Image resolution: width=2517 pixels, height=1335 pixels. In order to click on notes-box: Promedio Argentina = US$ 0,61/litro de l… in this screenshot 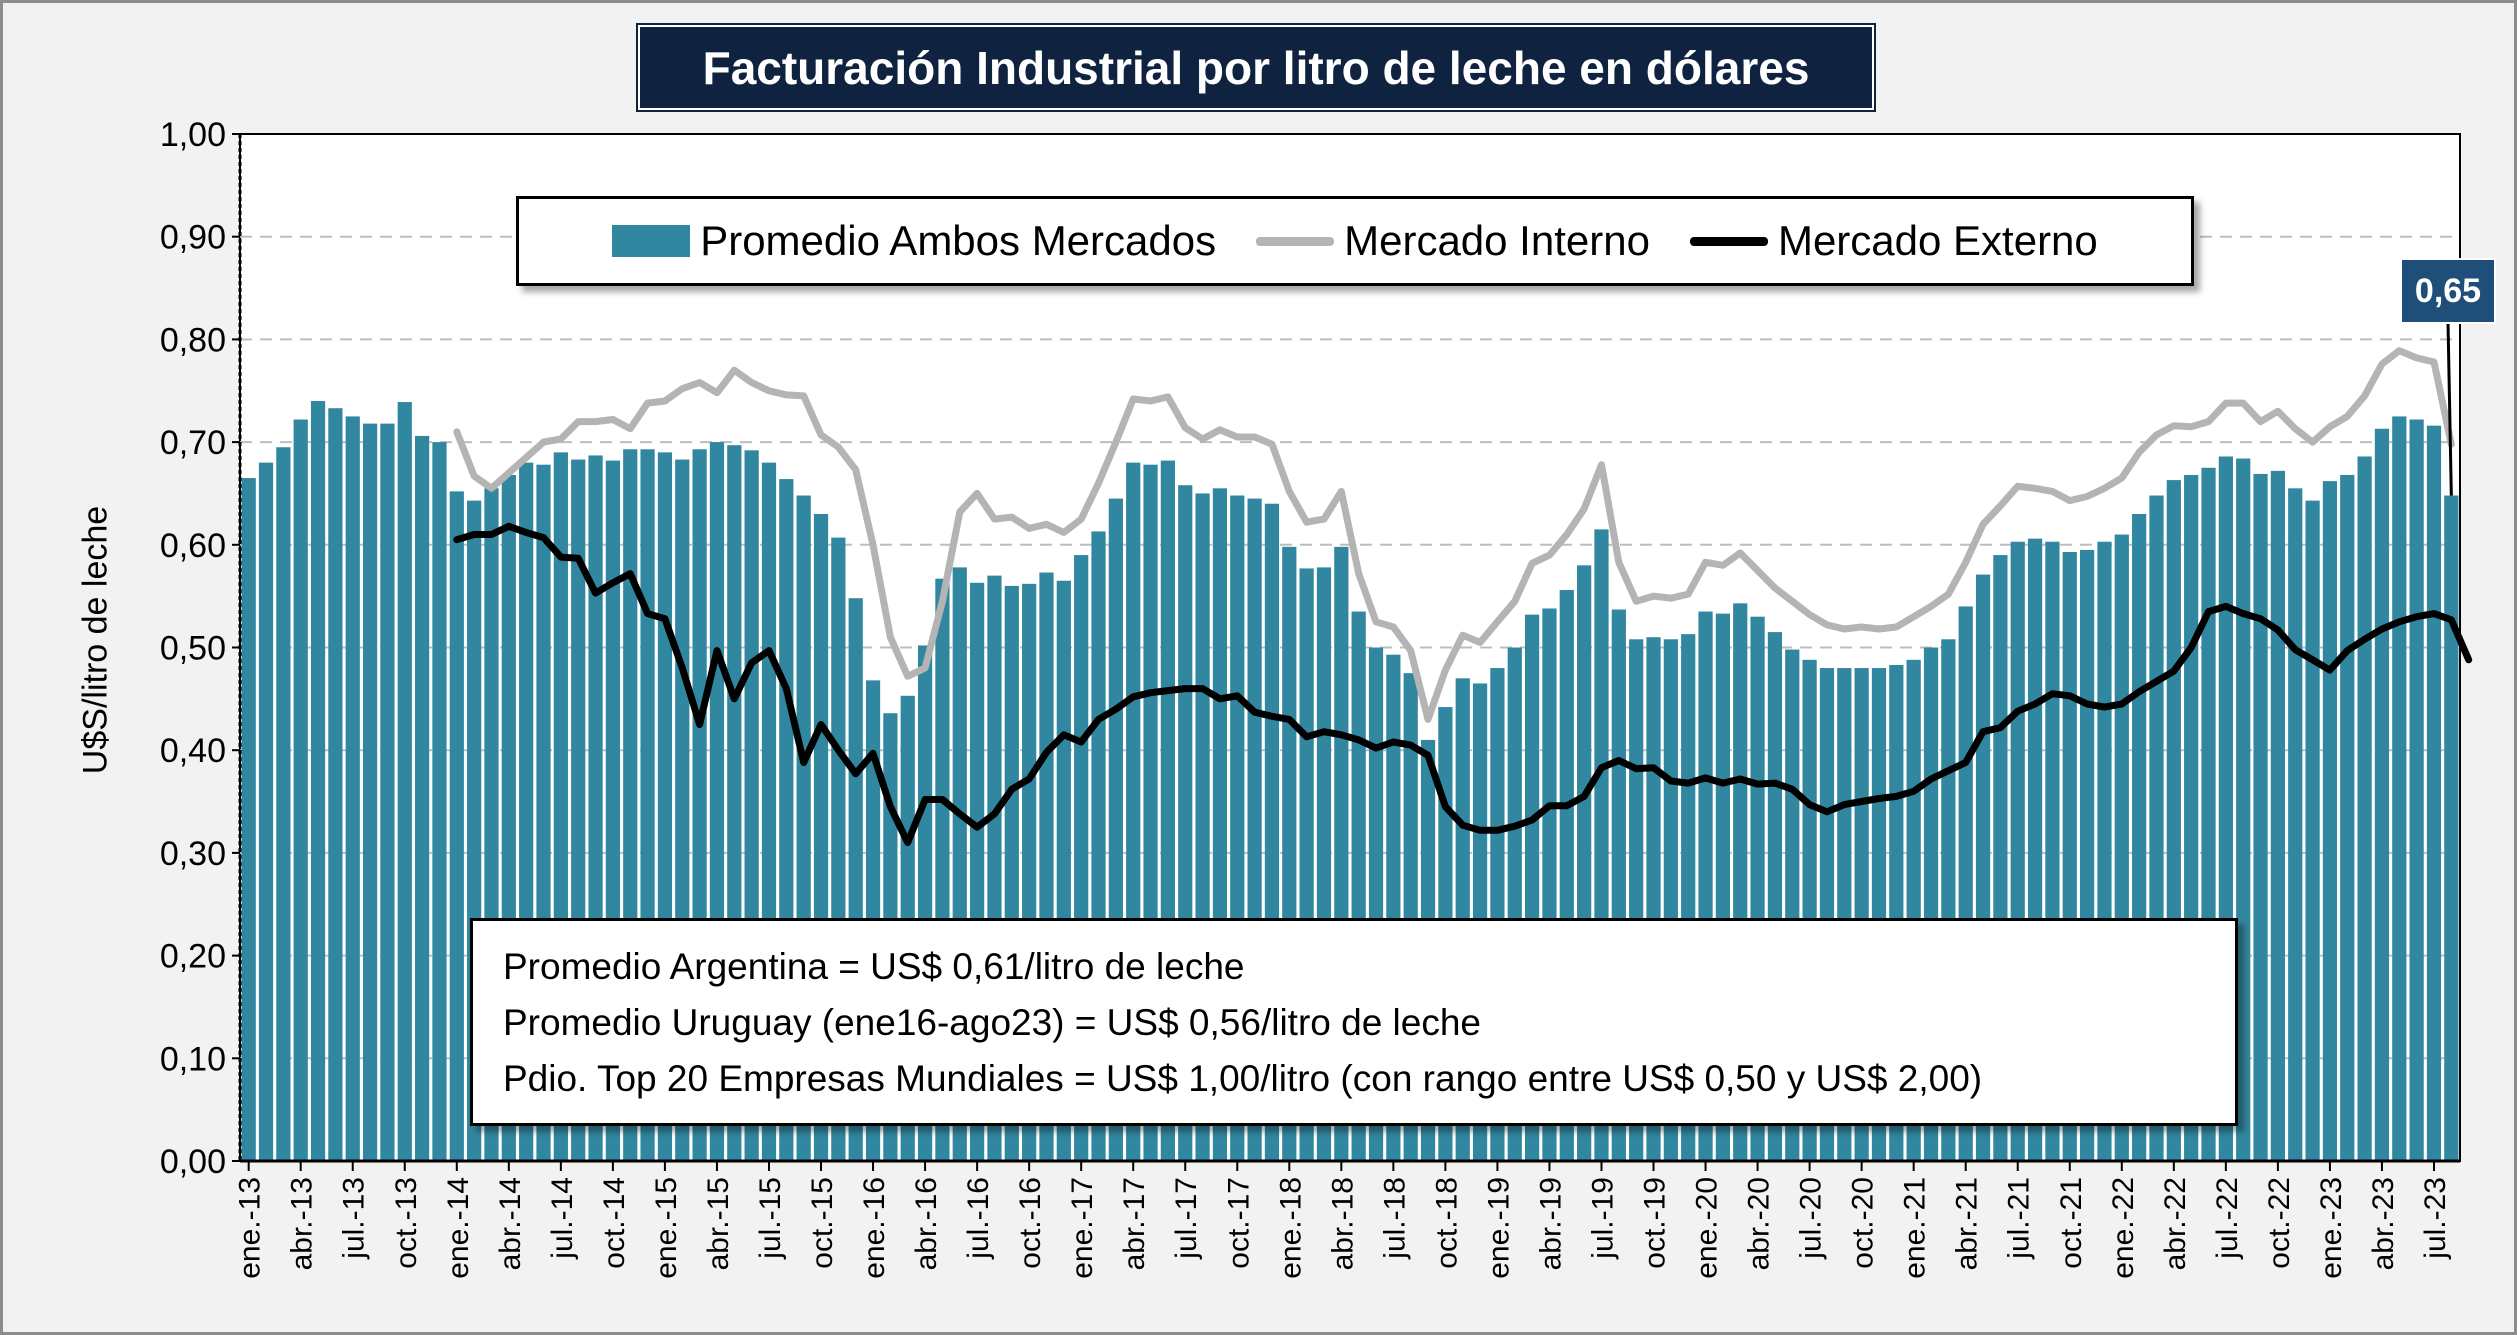, I will do `click(1354, 1022)`.